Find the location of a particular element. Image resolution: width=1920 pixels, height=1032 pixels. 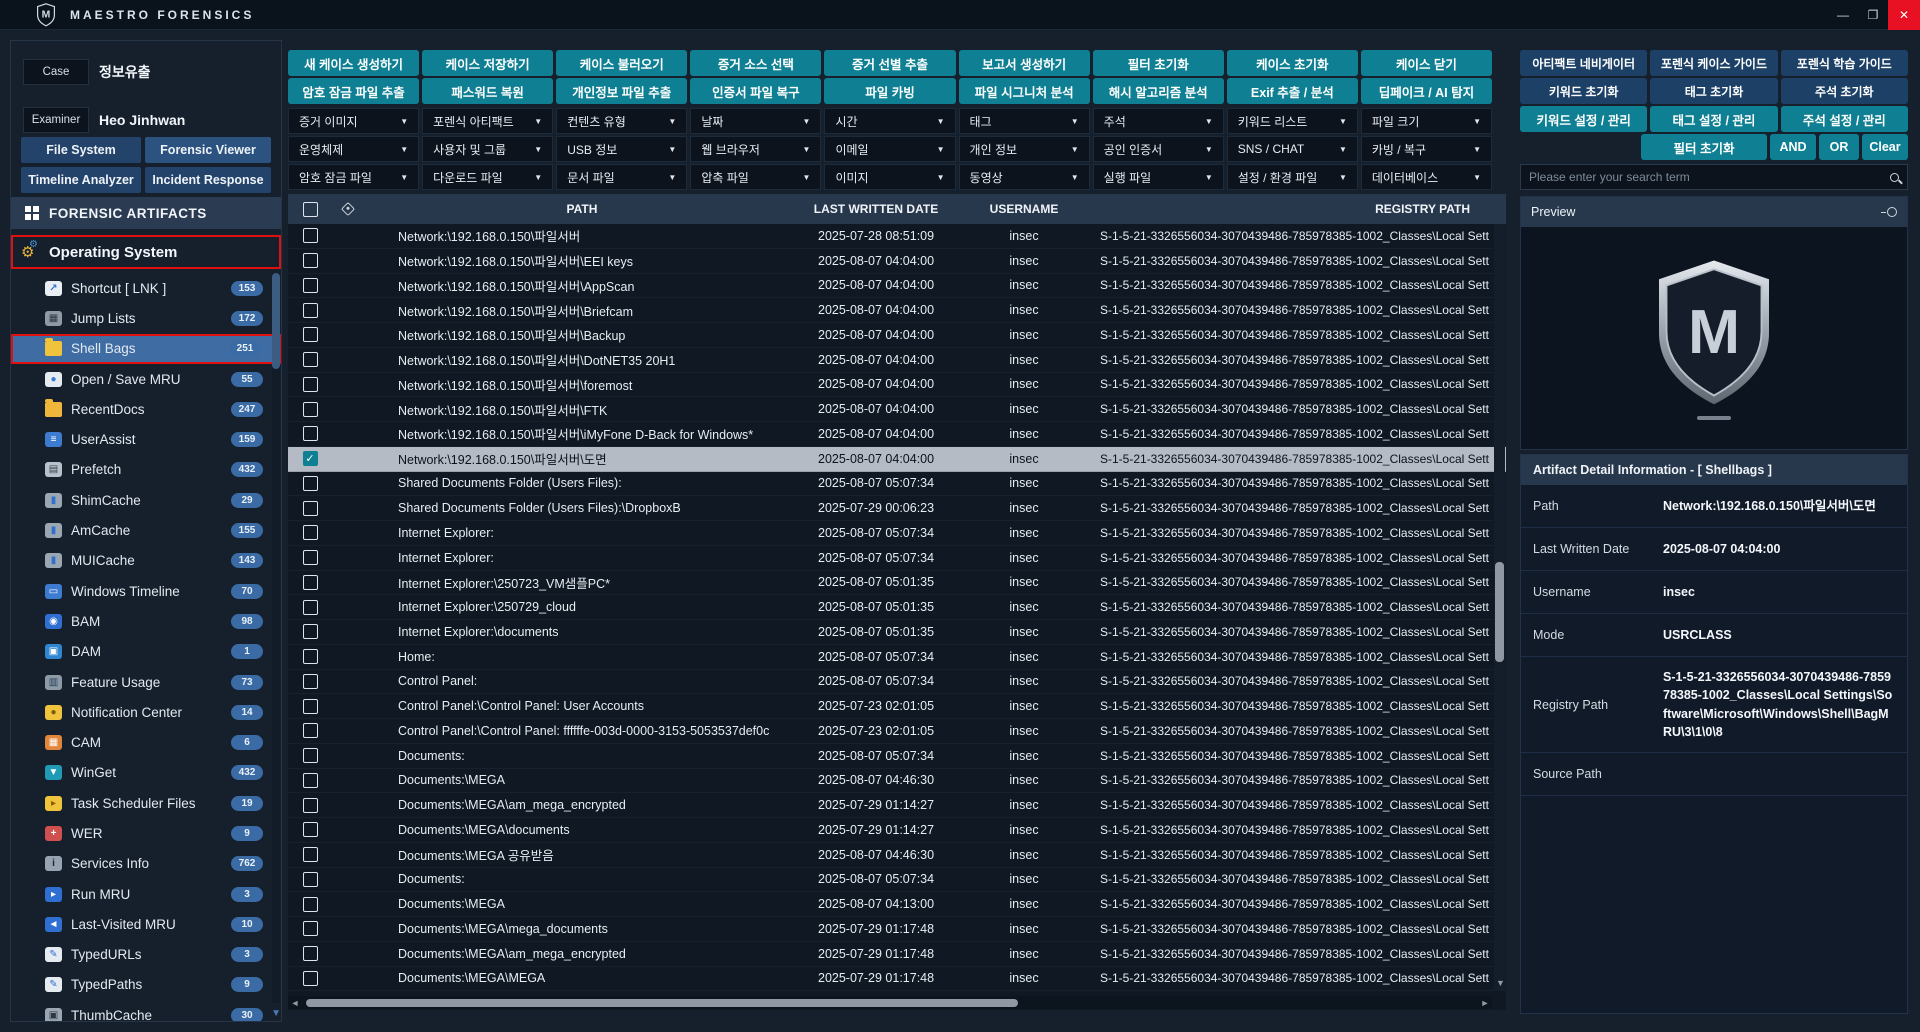

table-horizontal-scrollbar: ◄ ► is located at coordinates (890, 1002).